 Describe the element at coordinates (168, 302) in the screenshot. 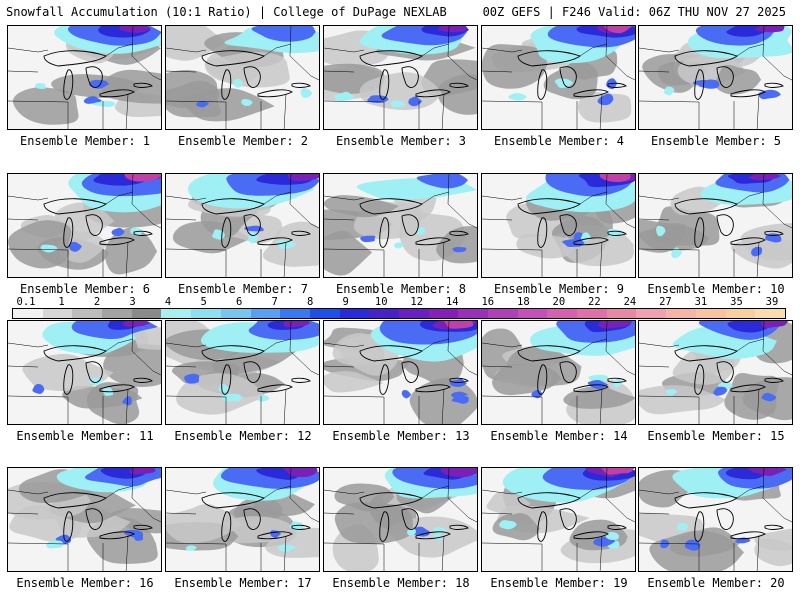

I see `colorbar-tick-label: 4` at that location.